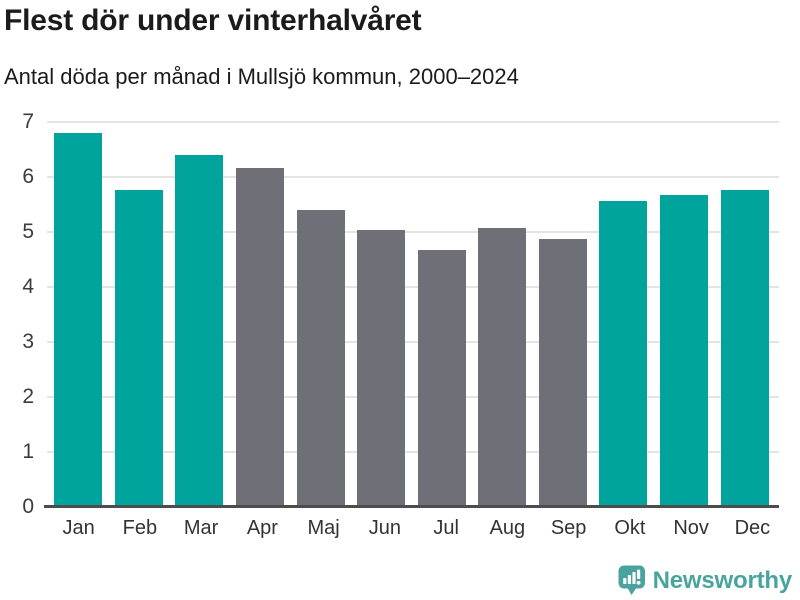 The height and width of the screenshot is (600, 800). Describe the element at coordinates (199, 331) in the screenshot. I see `bar-mar` at that location.